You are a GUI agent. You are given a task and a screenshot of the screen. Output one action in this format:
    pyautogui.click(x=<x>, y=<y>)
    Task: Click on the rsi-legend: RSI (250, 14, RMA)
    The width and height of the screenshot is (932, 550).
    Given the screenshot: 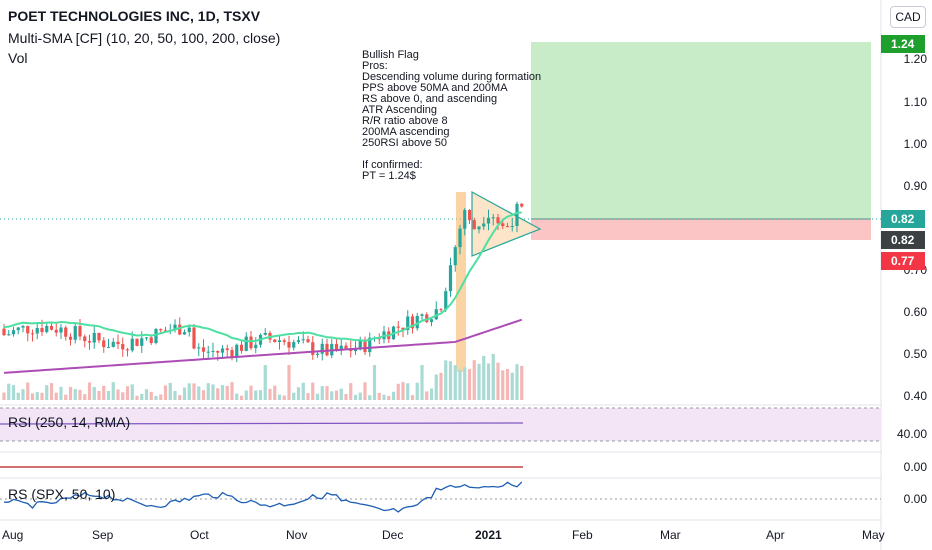 What is the action you would take?
    pyautogui.click(x=69, y=422)
    